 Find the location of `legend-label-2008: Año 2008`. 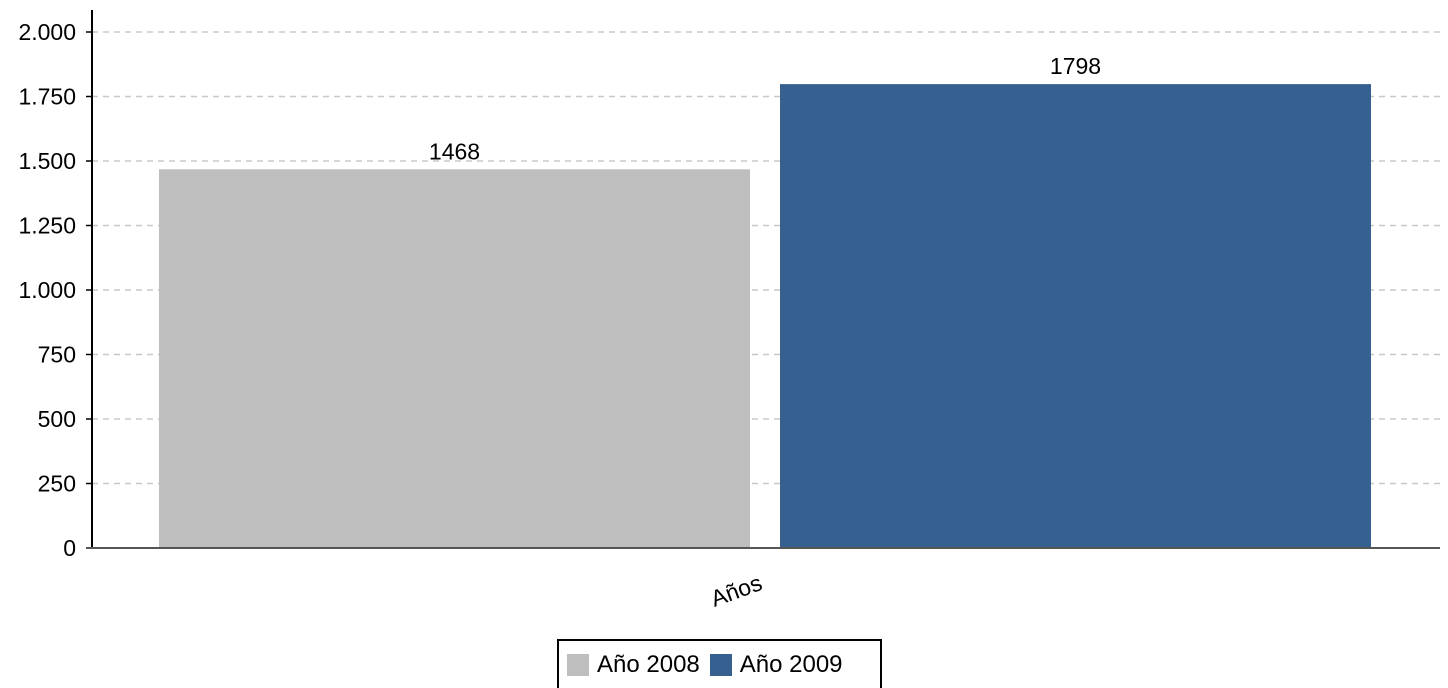

legend-label-2008: Año 2008 is located at coordinates (648, 664).